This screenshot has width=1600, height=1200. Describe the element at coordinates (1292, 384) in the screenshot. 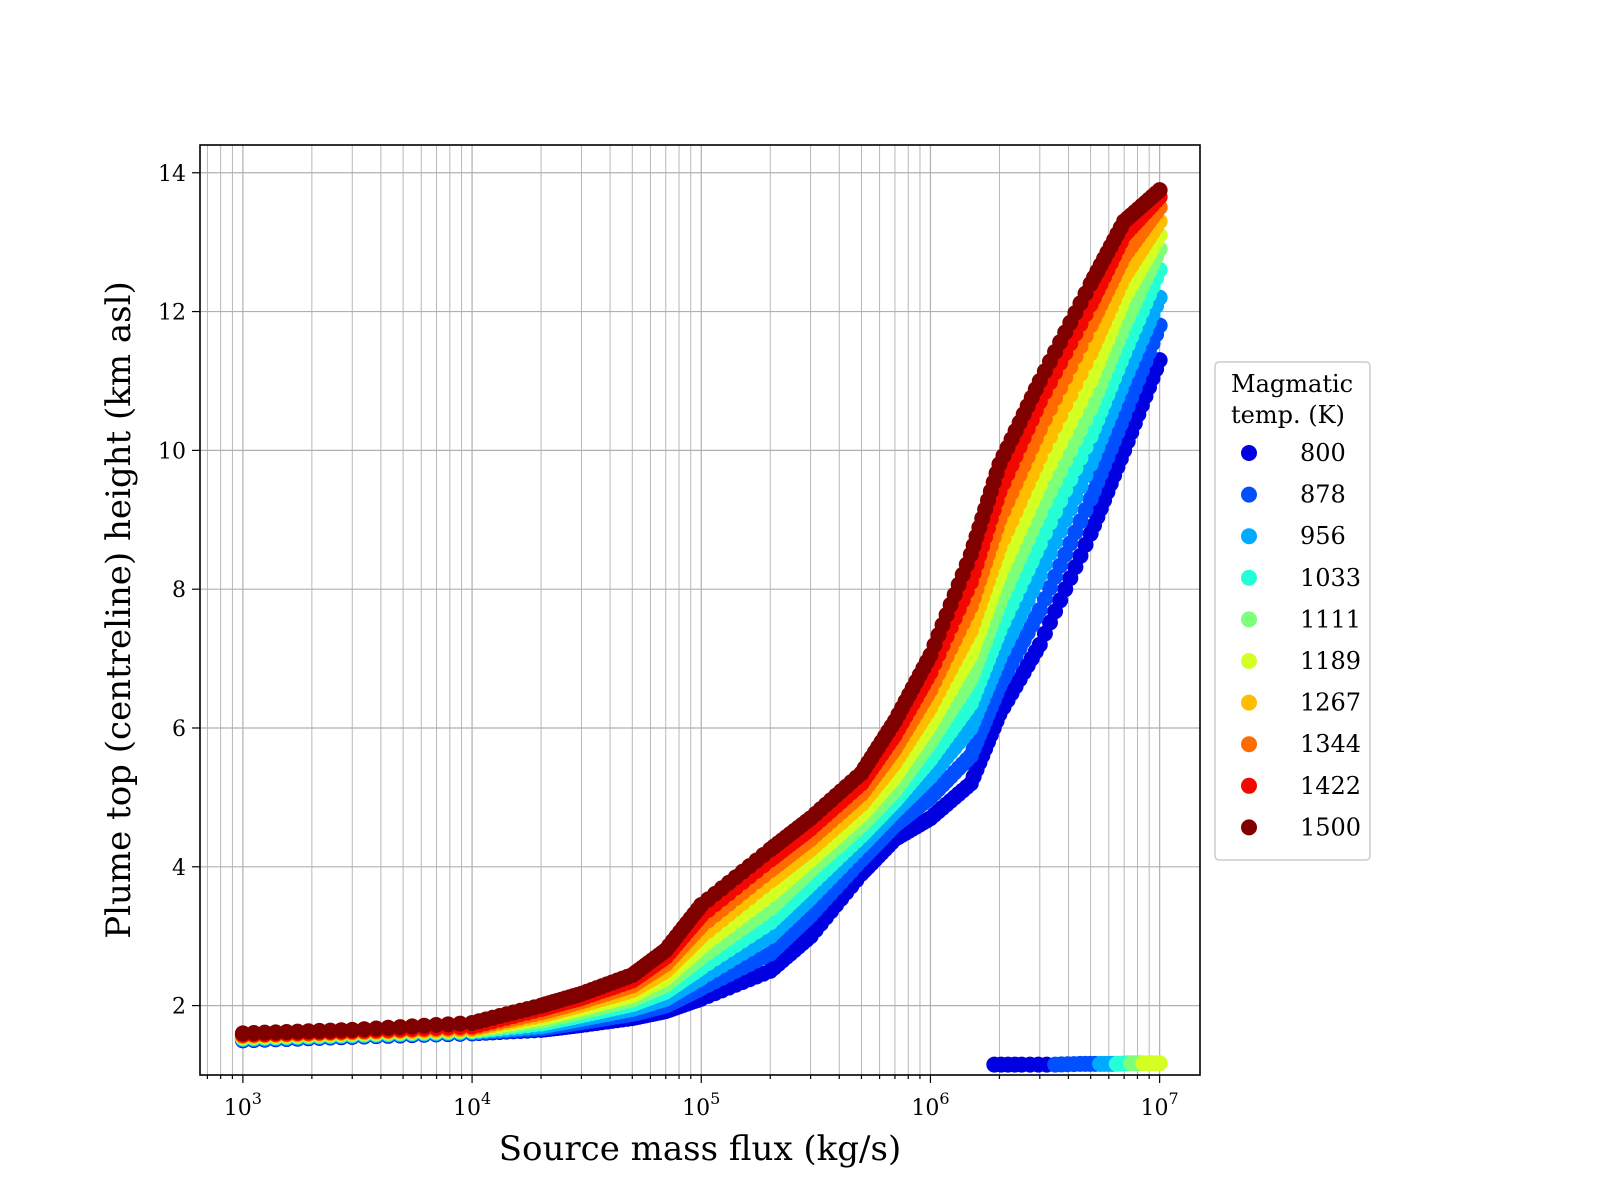

I see `legend-title-line-1: Magmatic` at that location.